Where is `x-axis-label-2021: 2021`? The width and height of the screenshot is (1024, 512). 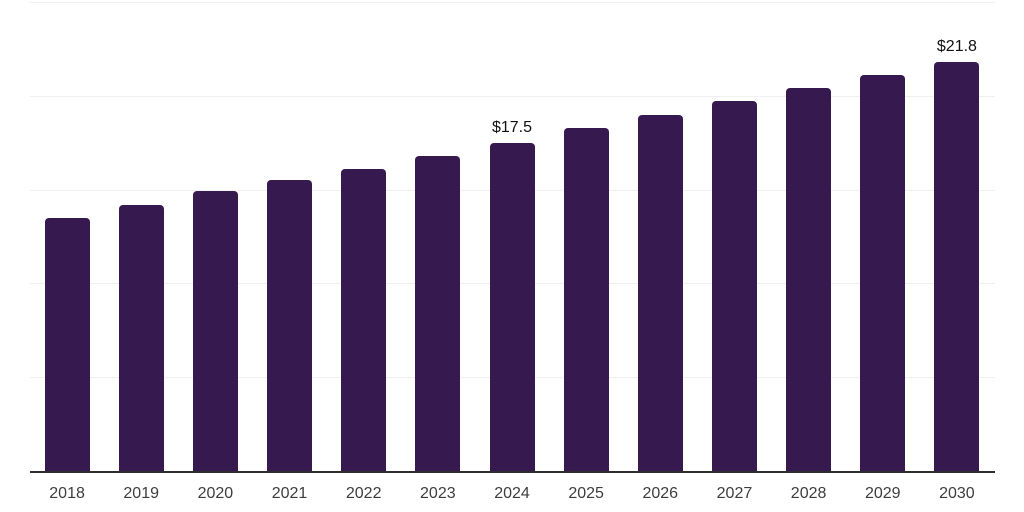
x-axis-label-2021: 2021 is located at coordinates (289, 493).